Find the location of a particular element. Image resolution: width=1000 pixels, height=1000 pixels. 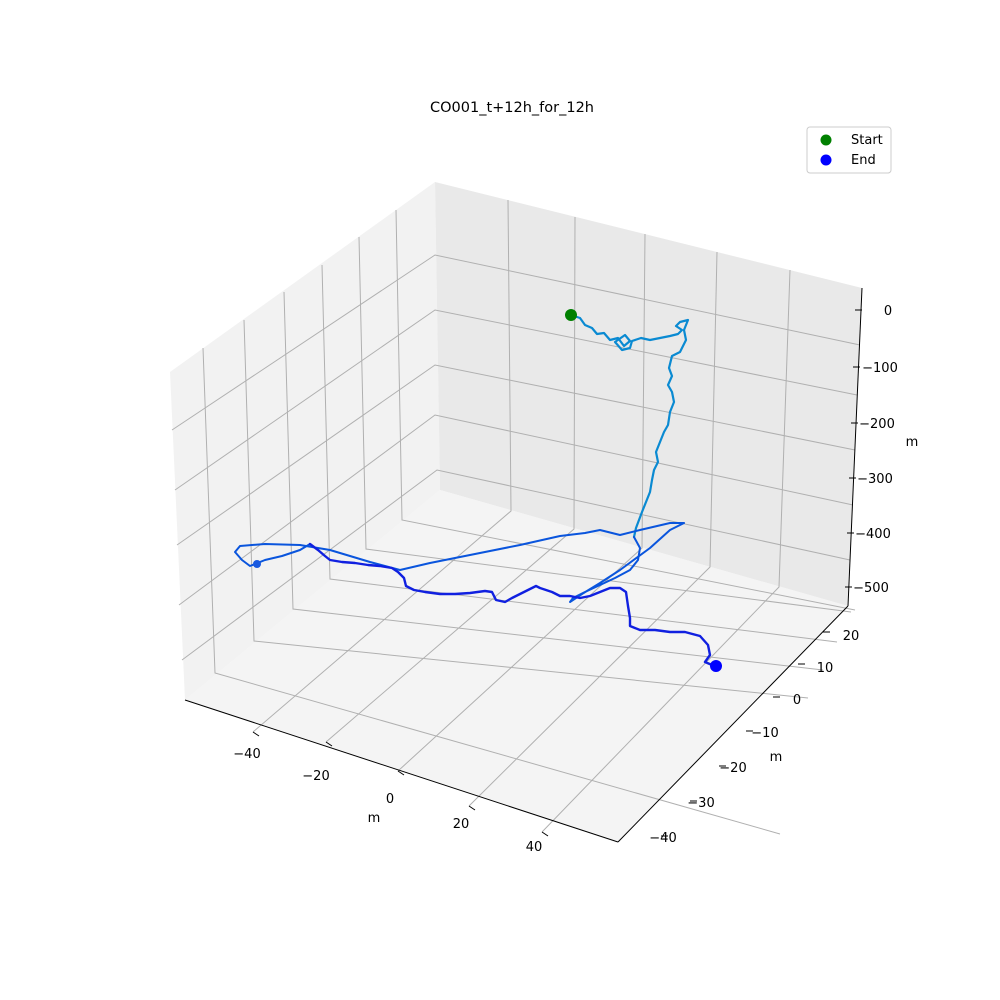

chart-title: CO001_t+12h_for_12h is located at coordinates (512, 108).